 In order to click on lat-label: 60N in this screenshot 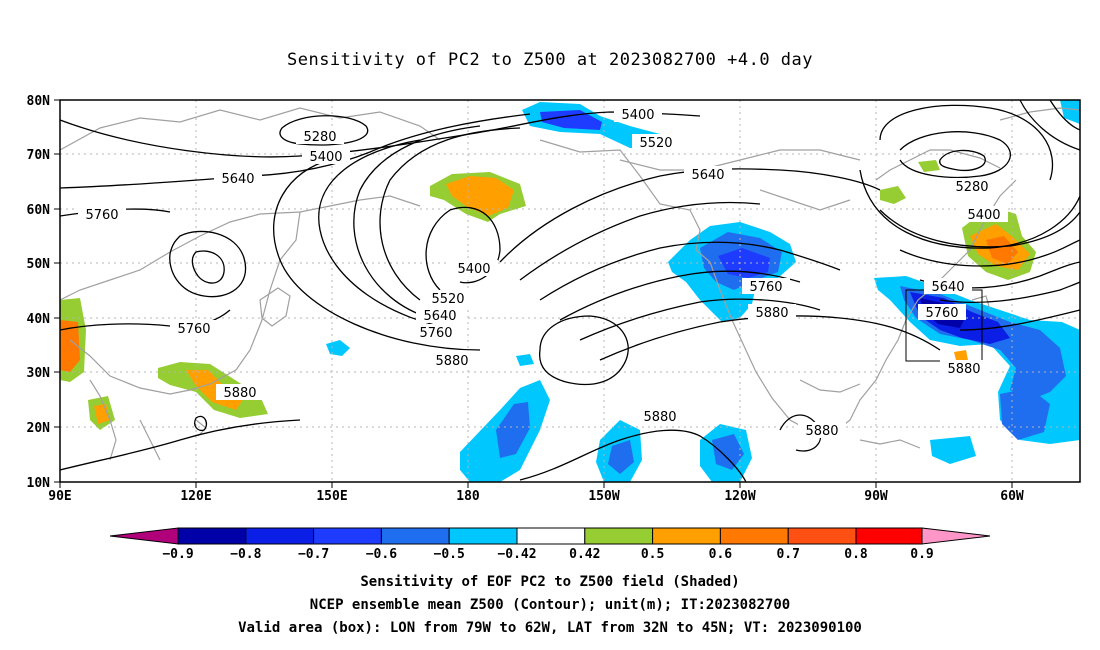, I will do `click(39, 210)`.